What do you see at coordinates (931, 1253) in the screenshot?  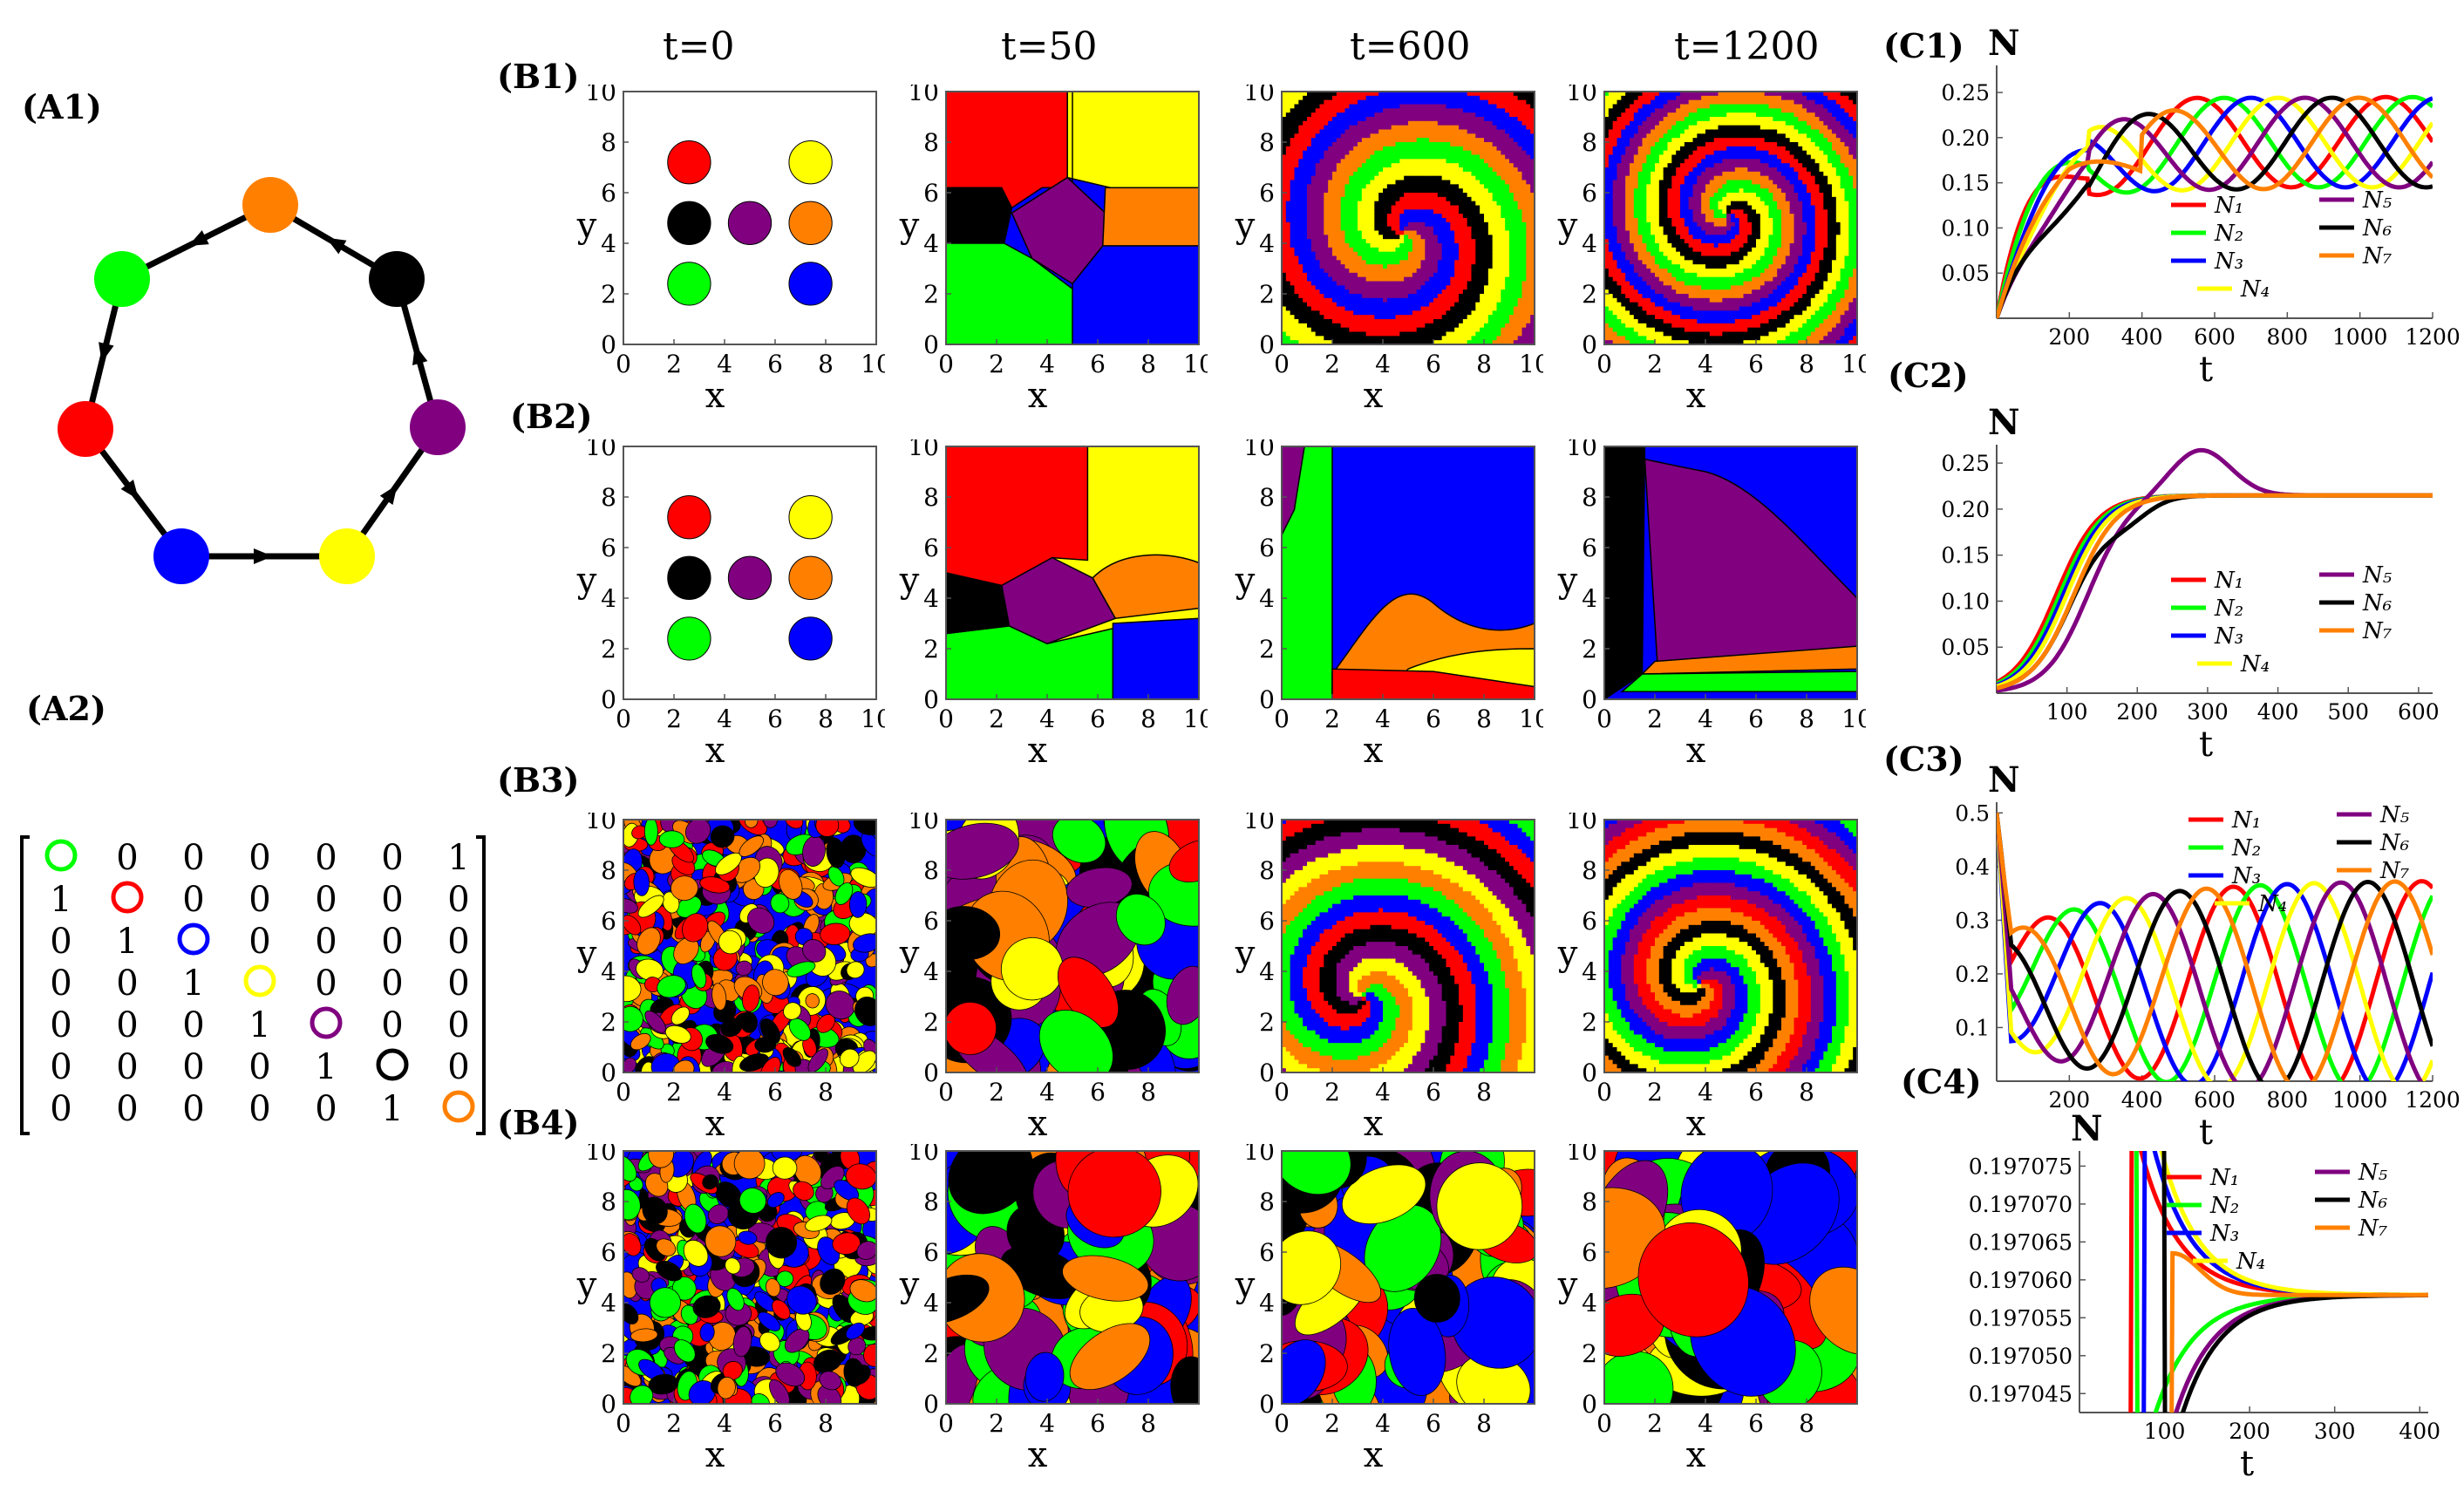 I see `y-tick-label: 6` at bounding box center [931, 1253].